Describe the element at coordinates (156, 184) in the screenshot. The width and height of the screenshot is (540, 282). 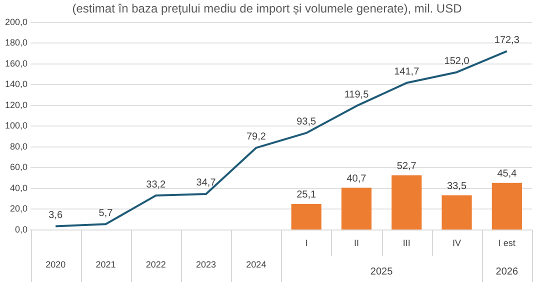
I see `data-label: 33,2` at that location.